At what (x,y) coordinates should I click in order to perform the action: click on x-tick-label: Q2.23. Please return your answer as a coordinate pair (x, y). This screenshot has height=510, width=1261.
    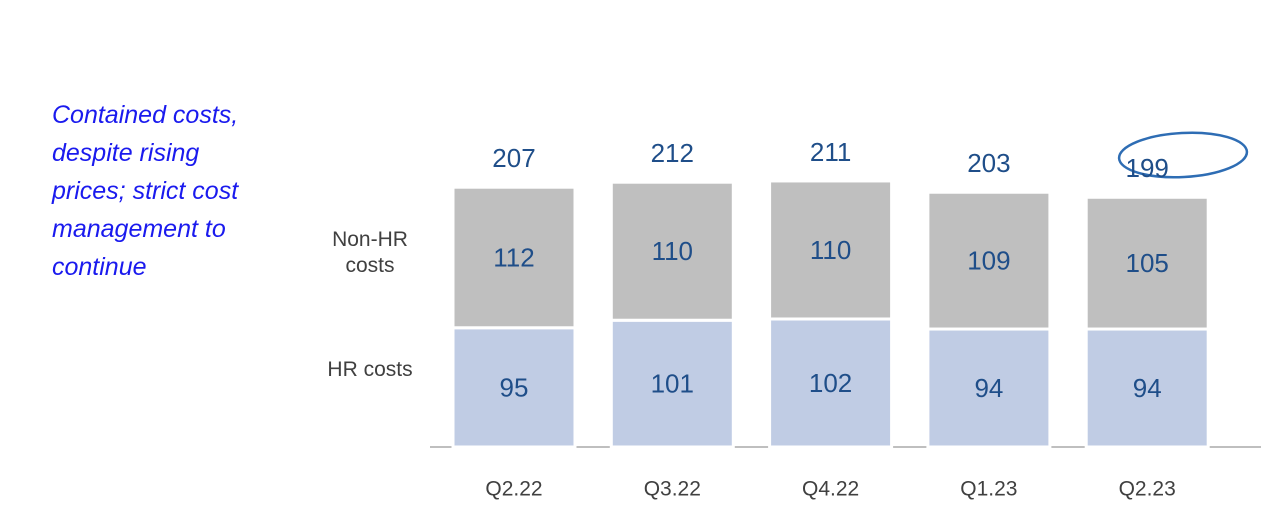
    Looking at the image, I should click on (1147, 489).